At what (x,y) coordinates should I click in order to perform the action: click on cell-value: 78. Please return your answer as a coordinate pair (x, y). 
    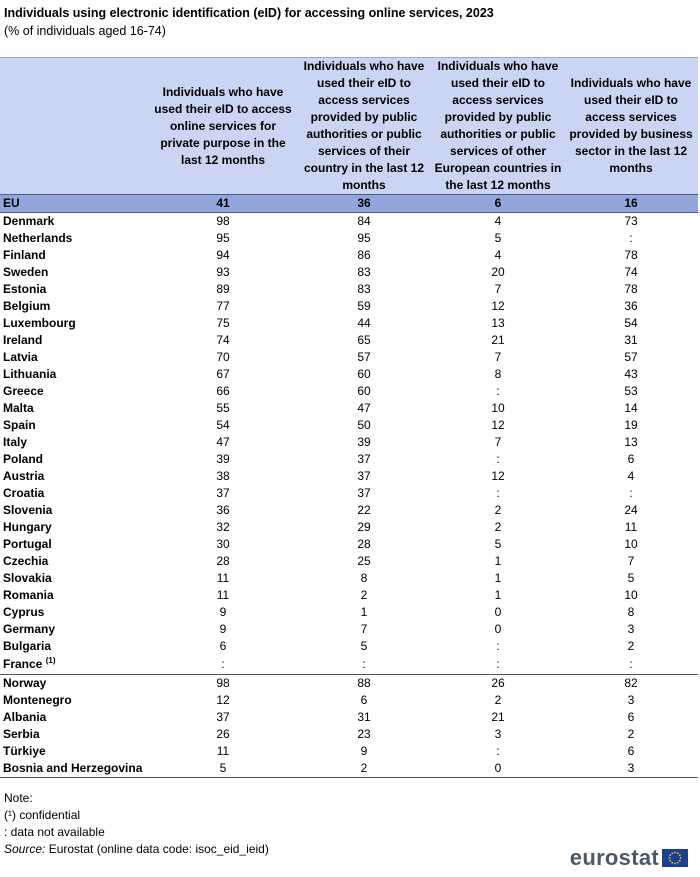
    Looking at the image, I should click on (631, 255).